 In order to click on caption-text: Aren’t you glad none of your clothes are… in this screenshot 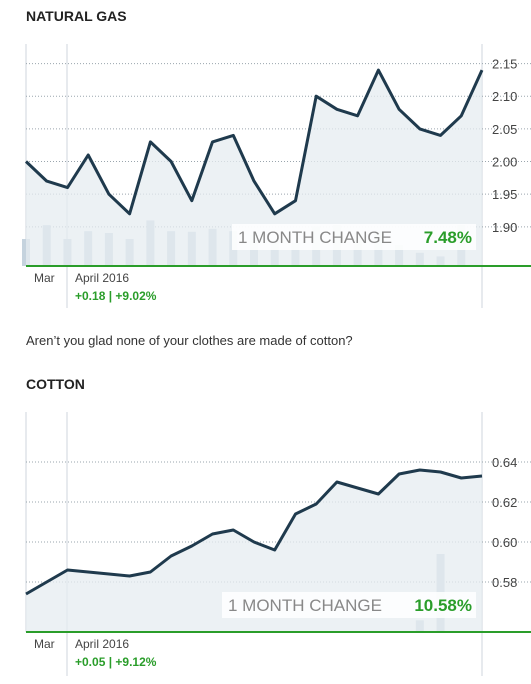, I will do `click(189, 340)`.